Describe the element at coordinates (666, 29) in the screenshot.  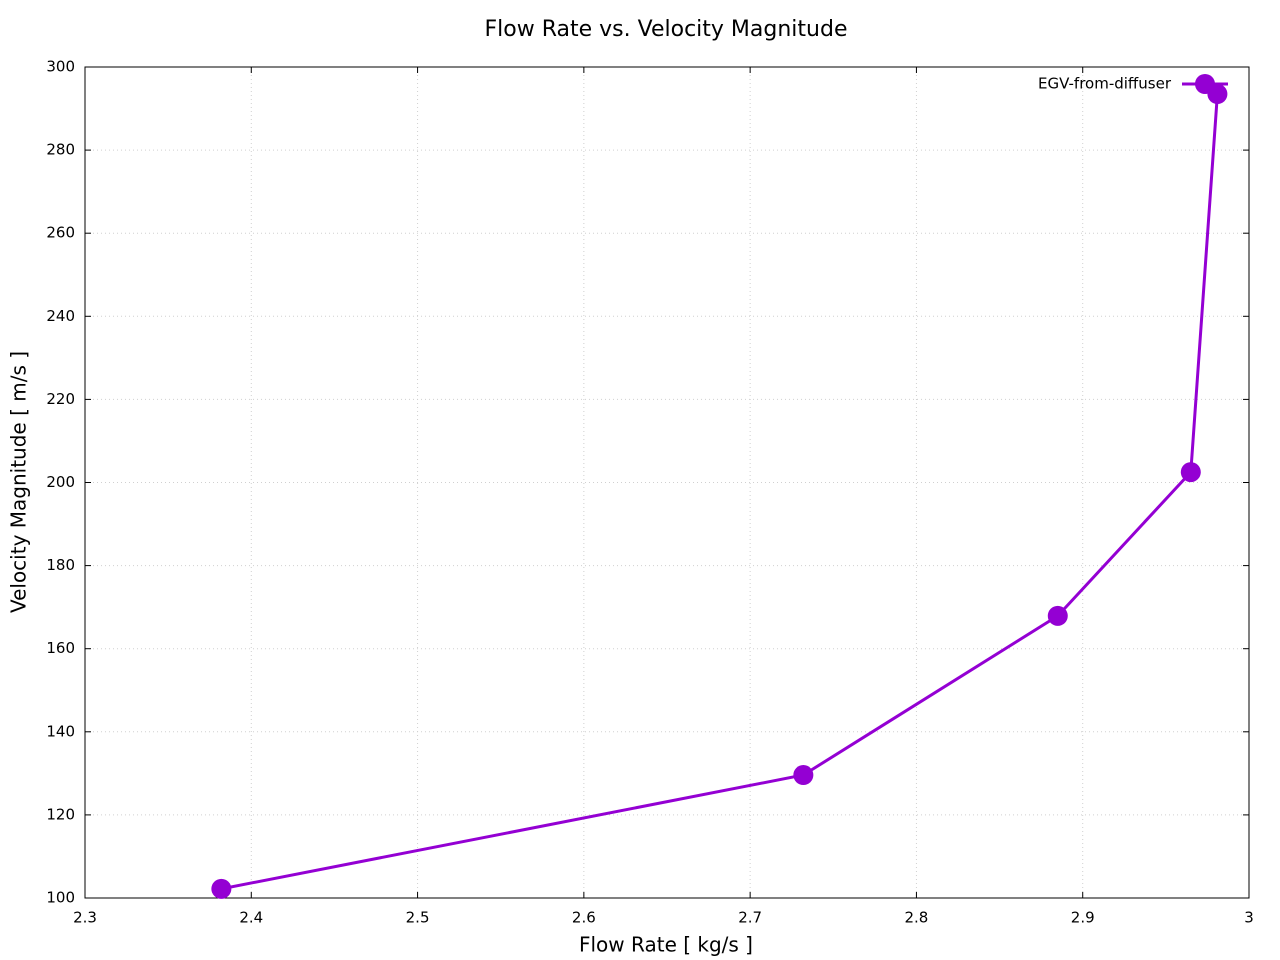
I see `chart-title: Flow Rate vs. Velocity Magnitude` at that location.